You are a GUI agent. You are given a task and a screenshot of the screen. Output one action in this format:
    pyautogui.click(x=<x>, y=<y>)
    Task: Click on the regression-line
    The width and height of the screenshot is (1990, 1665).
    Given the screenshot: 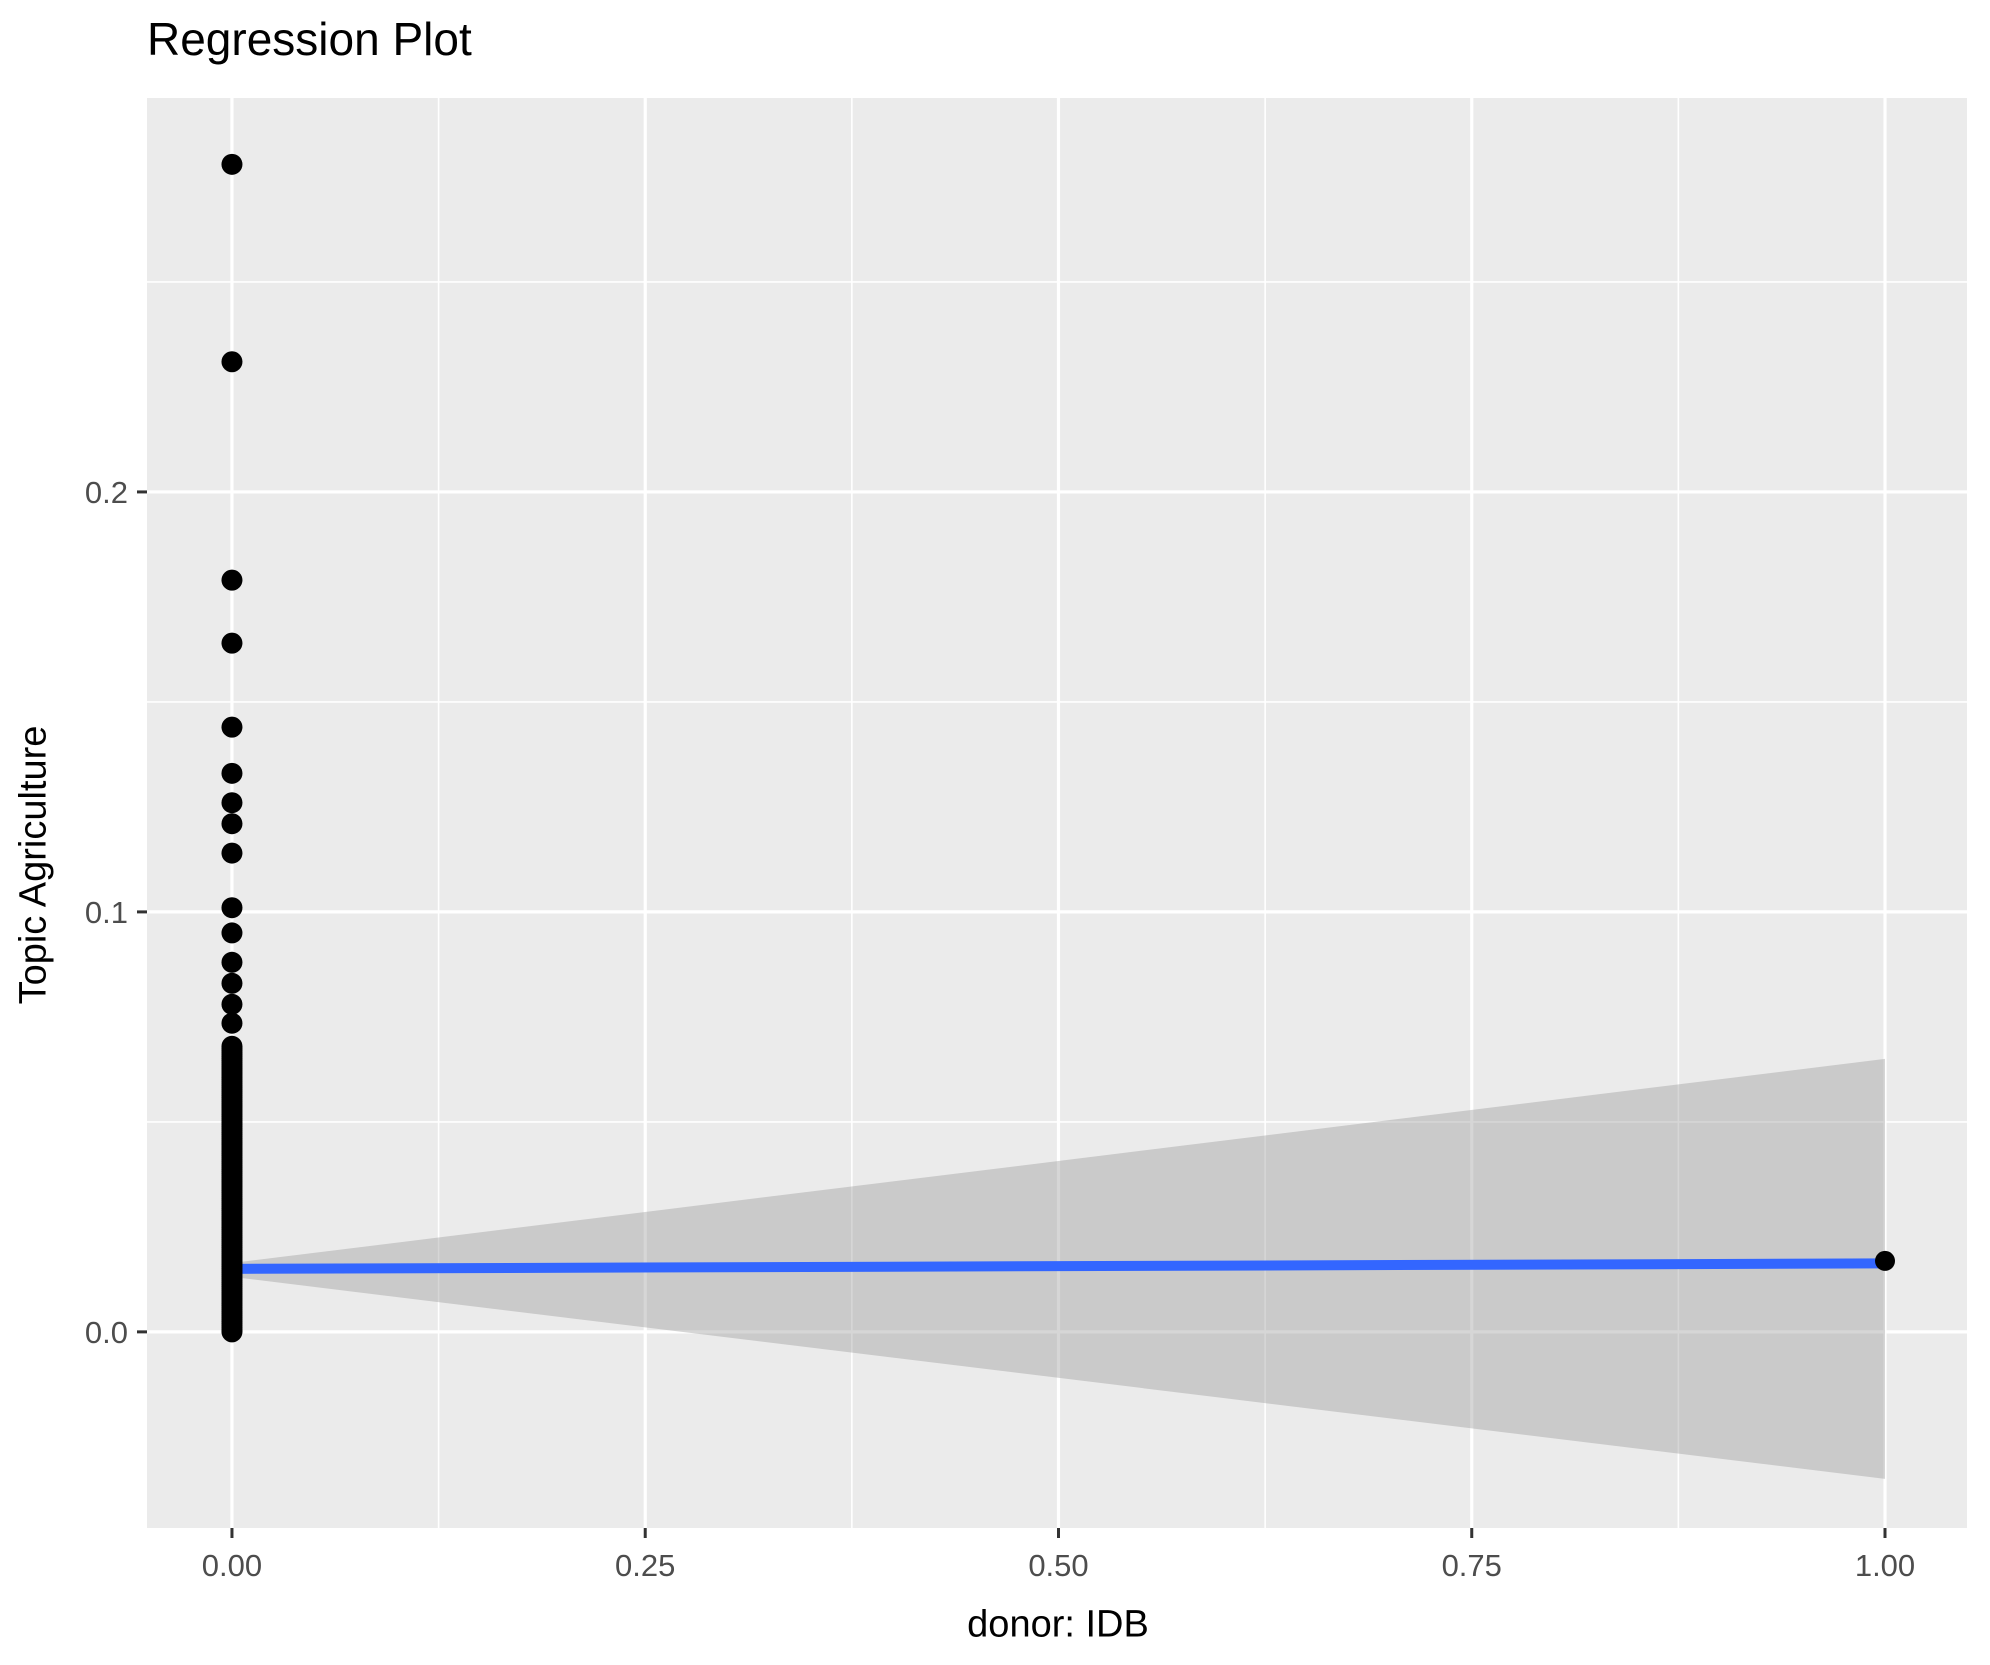 What is the action you would take?
    pyautogui.click(x=1058, y=1266)
    